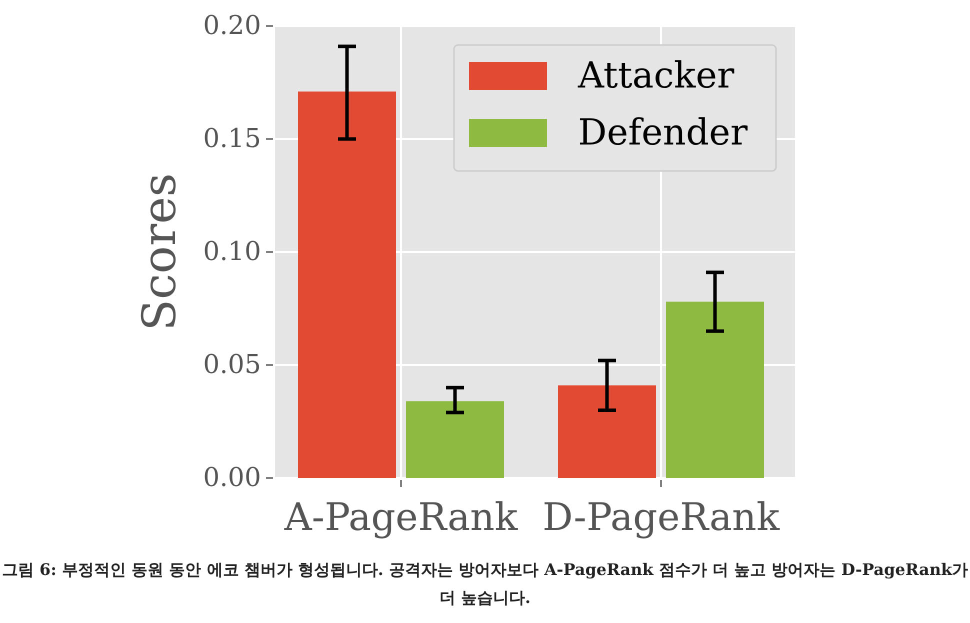  Describe the element at coordinates (661, 517) in the screenshot. I see `x-tick-label: D-PageRank` at that location.